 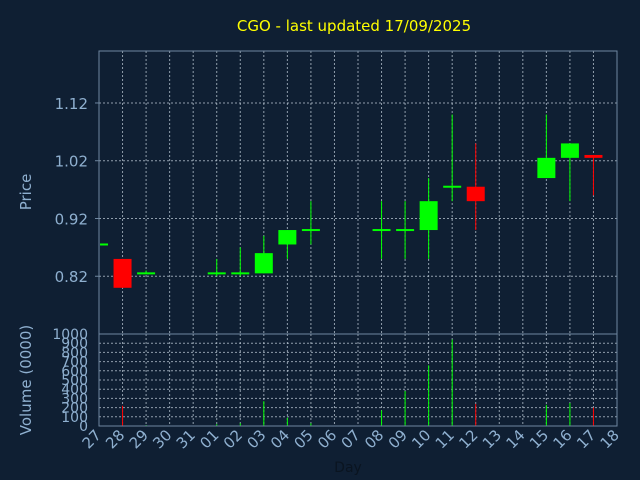 I want to click on volume-tick-label: 600, so click(x=74, y=372).